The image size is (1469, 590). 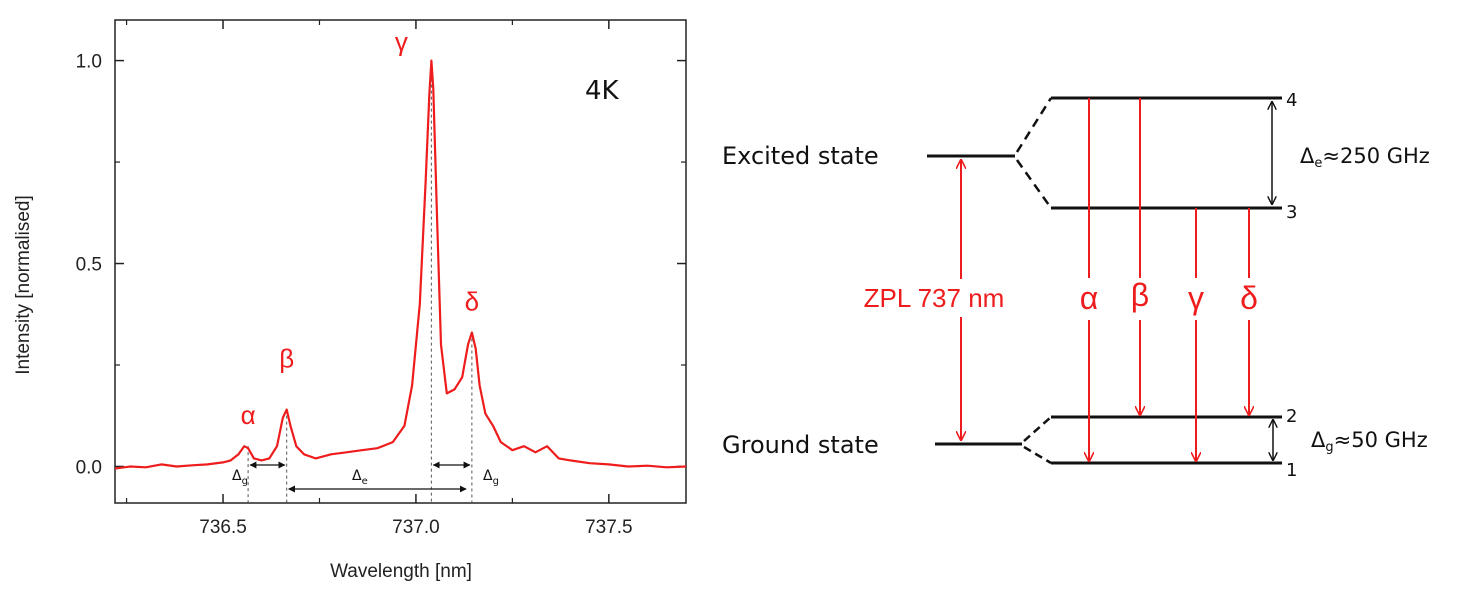 What do you see at coordinates (800, 445) in the screenshot?
I see `ground-state-label: Ground state` at bounding box center [800, 445].